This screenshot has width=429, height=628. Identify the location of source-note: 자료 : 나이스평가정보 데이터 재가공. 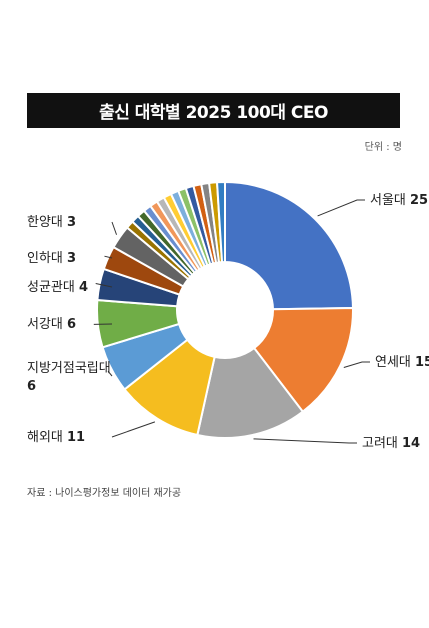
(104, 493).